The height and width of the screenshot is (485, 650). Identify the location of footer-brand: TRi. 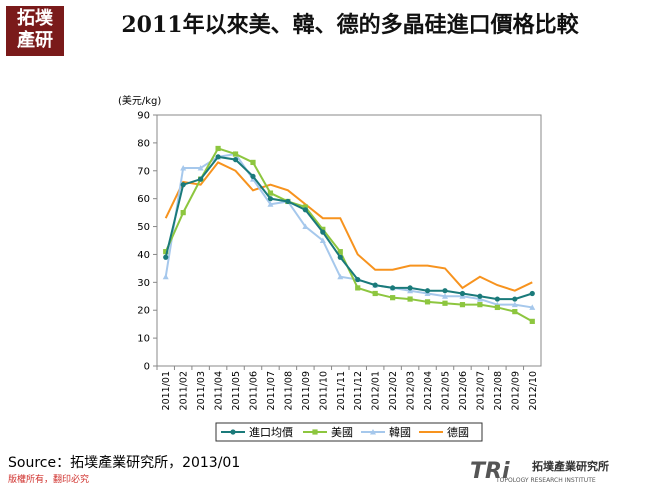
(490, 471).